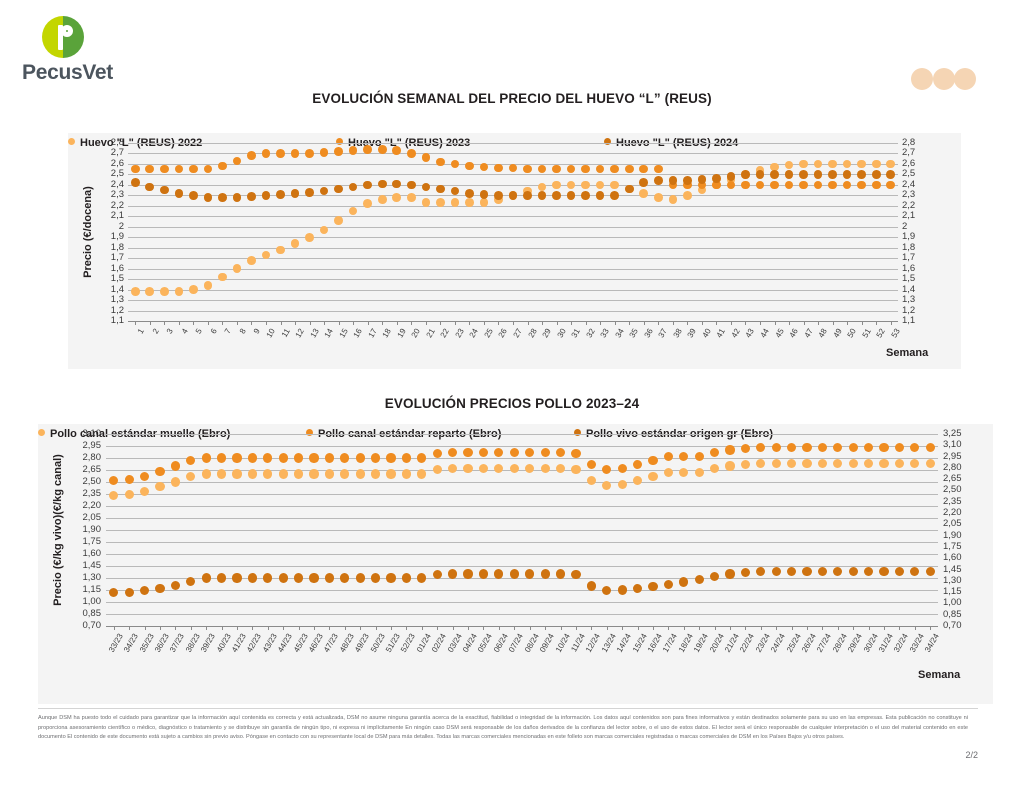 The width and height of the screenshot is (1024, 791). I want to click on y-tick-label-right: 1,45, so click(952, 569).